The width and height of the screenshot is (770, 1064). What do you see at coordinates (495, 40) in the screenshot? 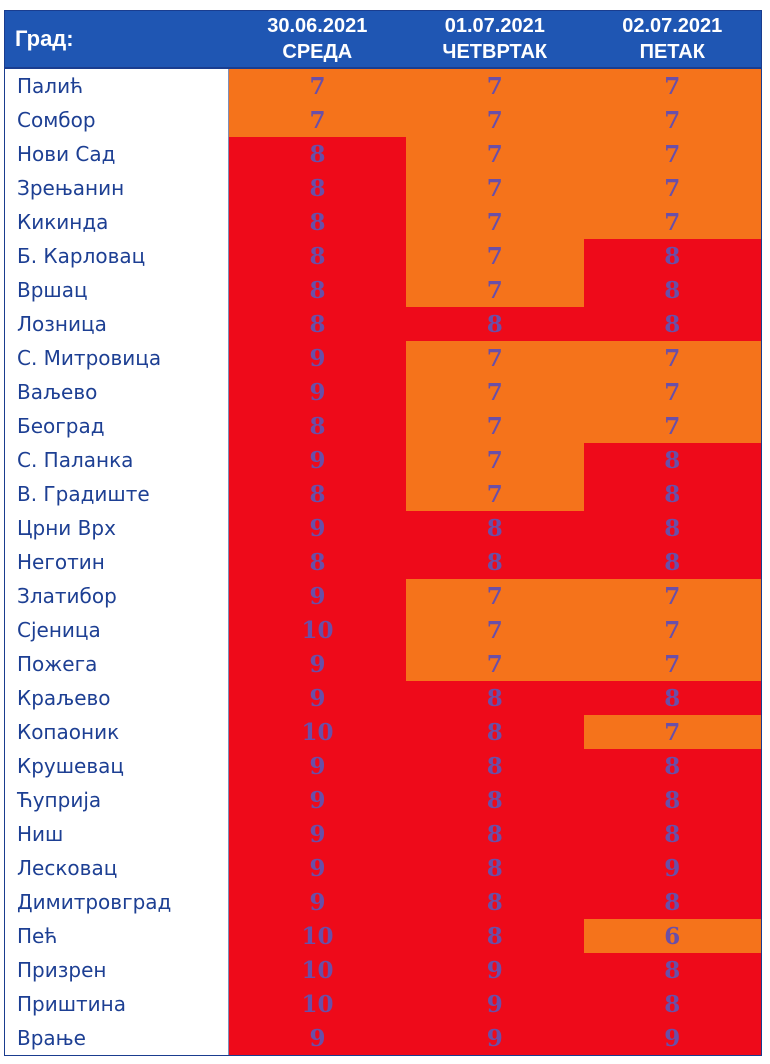
I see `day-column-header: 01.07.2021 ЧЕТВРТАК` at bounding box center [495, 40].